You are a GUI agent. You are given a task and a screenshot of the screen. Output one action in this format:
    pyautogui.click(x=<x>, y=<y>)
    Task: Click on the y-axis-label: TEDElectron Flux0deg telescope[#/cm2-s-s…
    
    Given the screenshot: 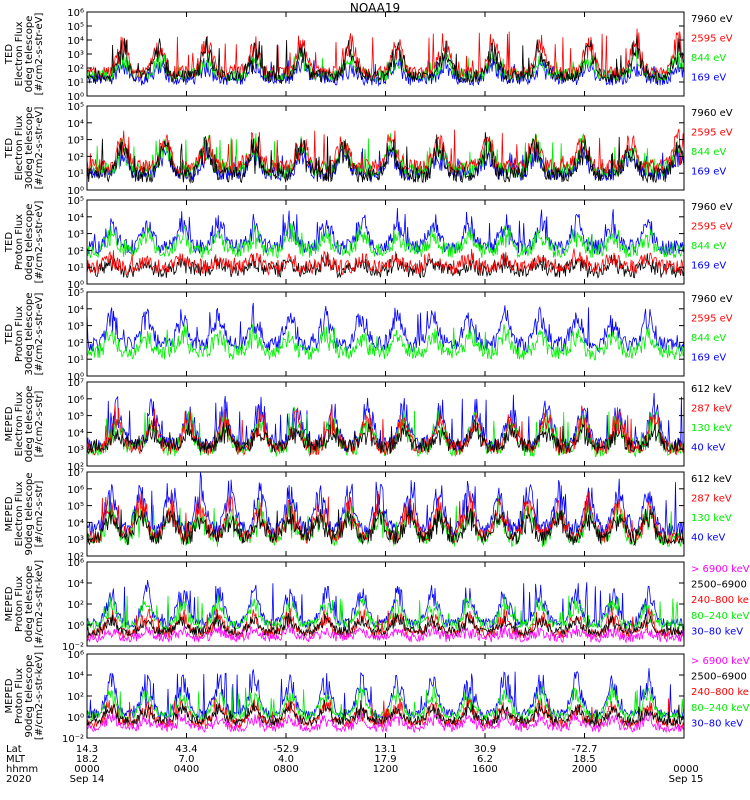 What is the action you would take?
    pyautogui.click(x=24, y=54)
    